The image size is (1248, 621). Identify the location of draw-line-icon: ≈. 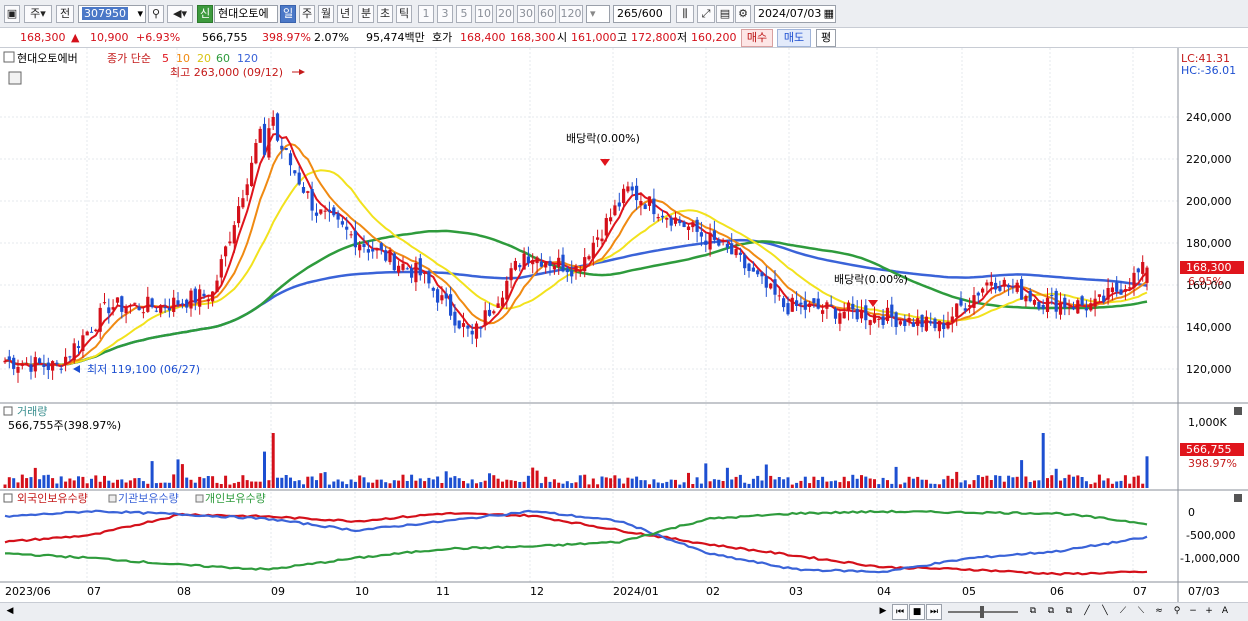
(1159, 611).